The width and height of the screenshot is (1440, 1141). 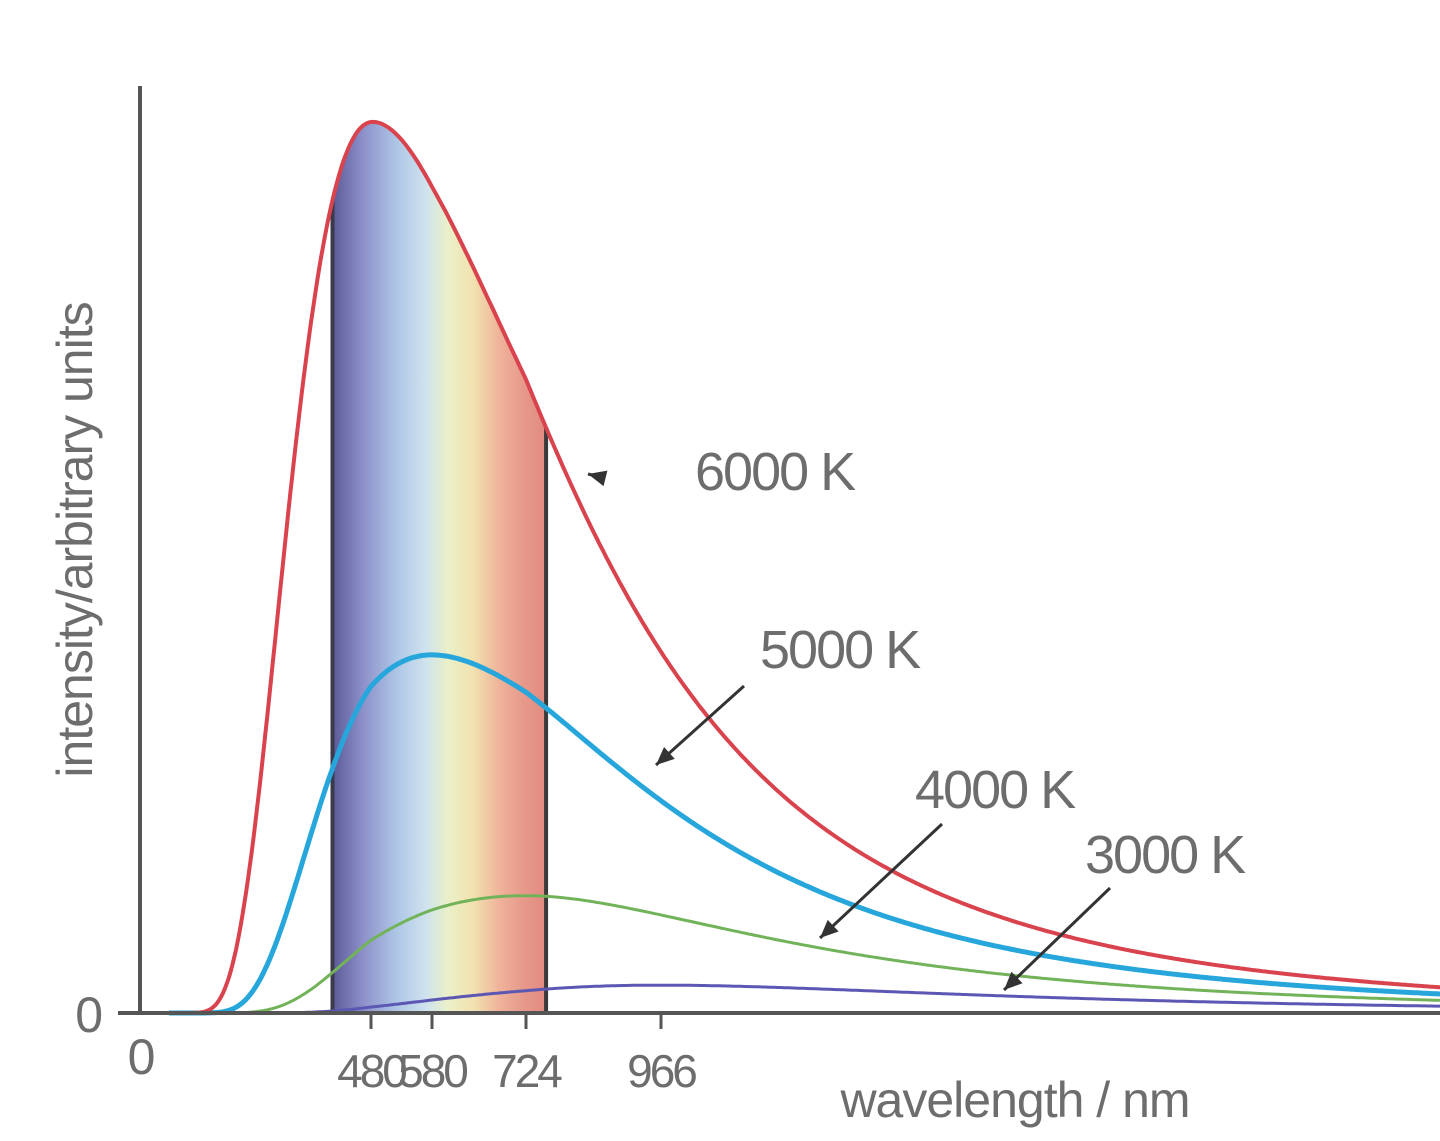 What do you see at coordinates (804, 954) in the screenshot?
I see `series-line-4000k` at bounding box center [804, 954].